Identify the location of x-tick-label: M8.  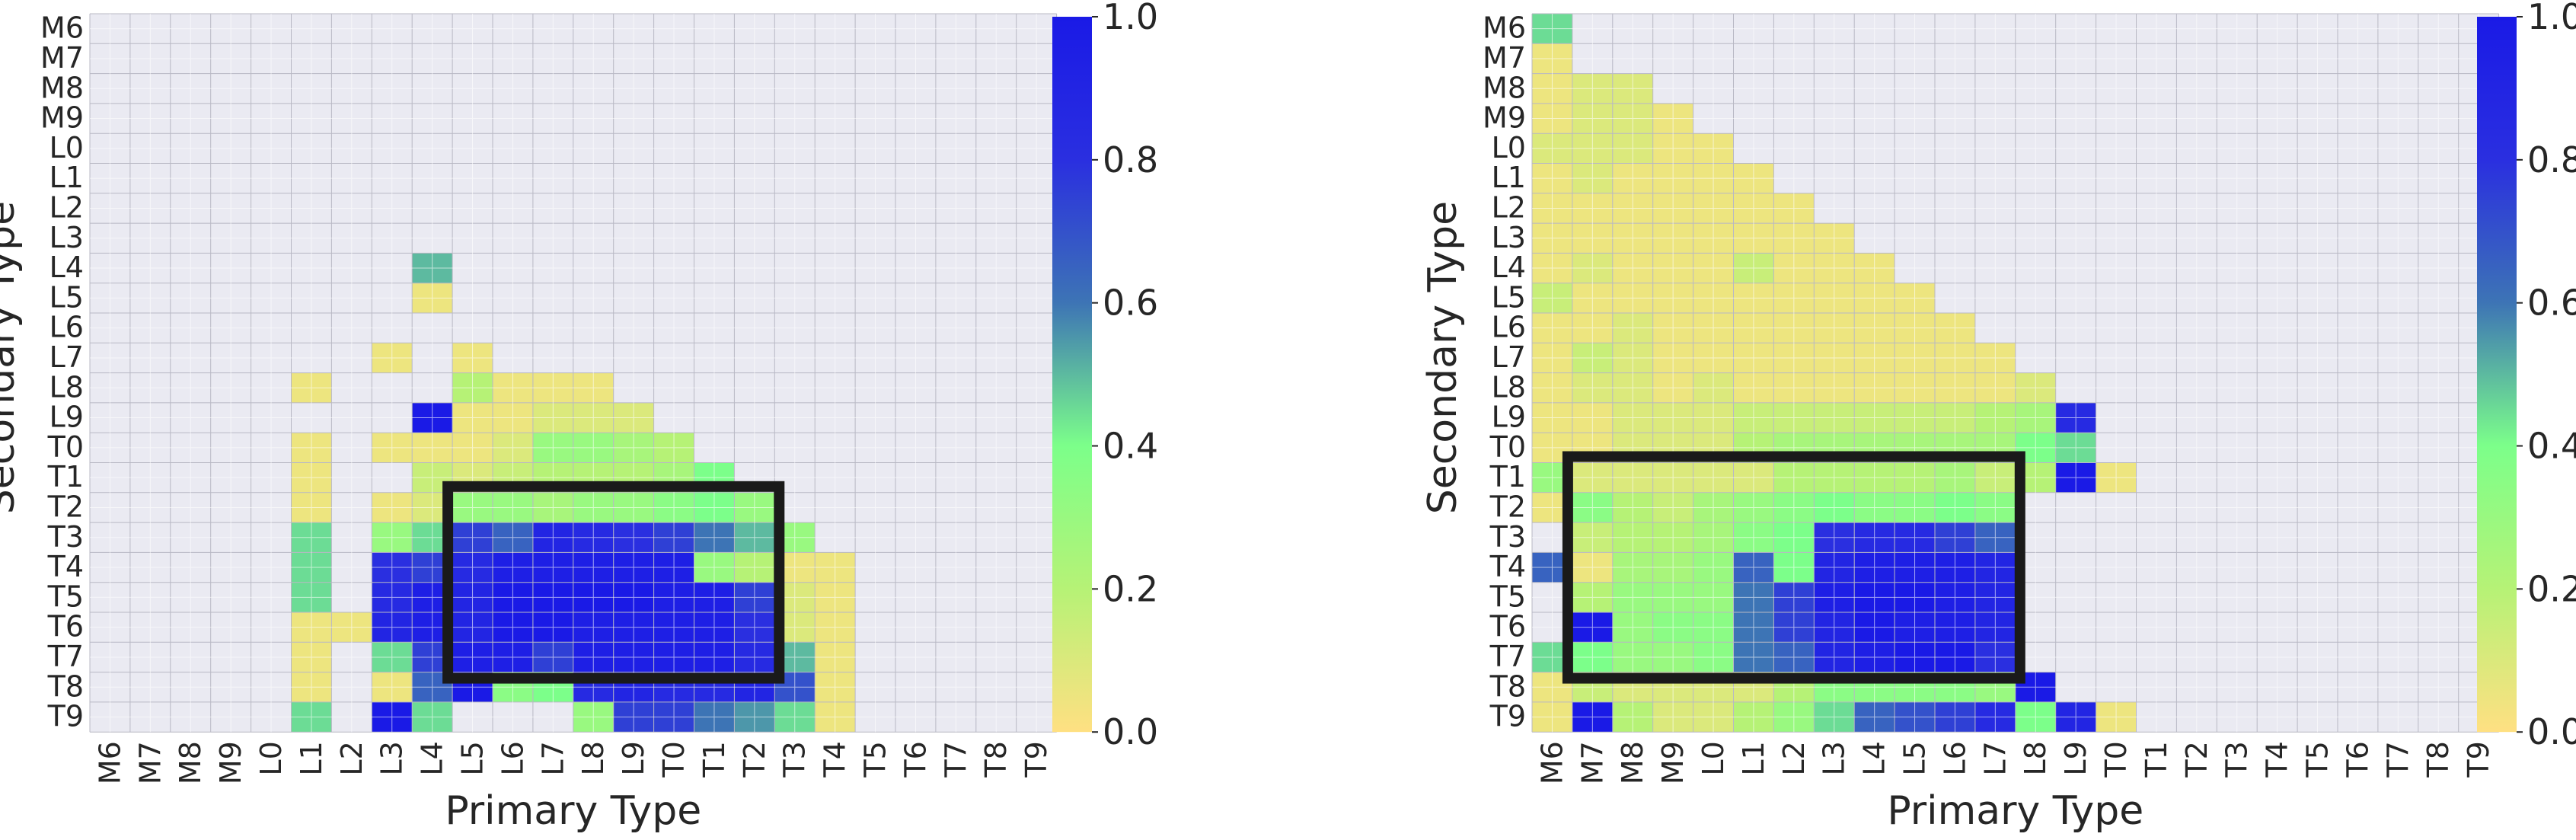
(190, 762).